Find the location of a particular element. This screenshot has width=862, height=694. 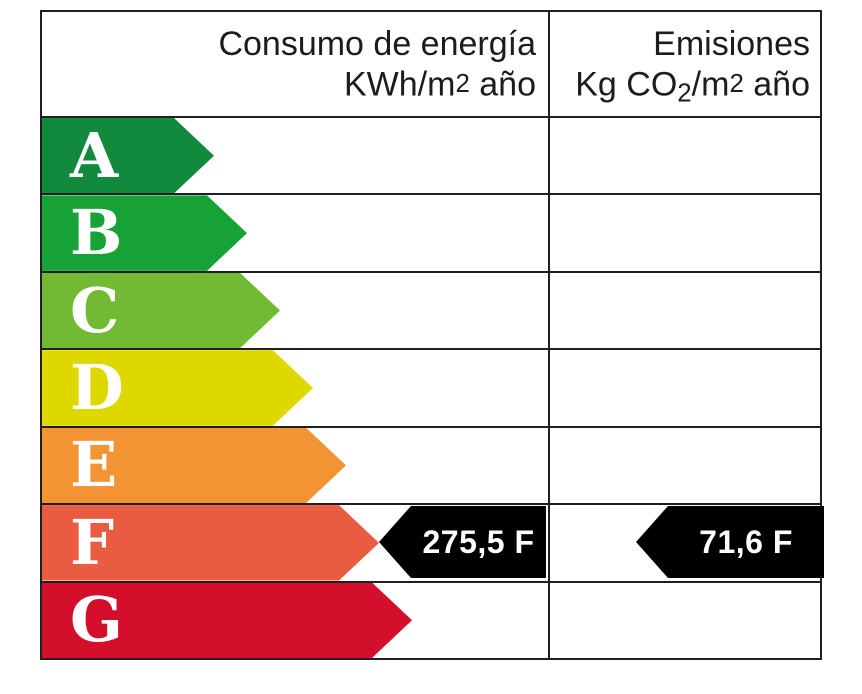

emisiones-unit-p3: año is located at coordinates (776, 84).